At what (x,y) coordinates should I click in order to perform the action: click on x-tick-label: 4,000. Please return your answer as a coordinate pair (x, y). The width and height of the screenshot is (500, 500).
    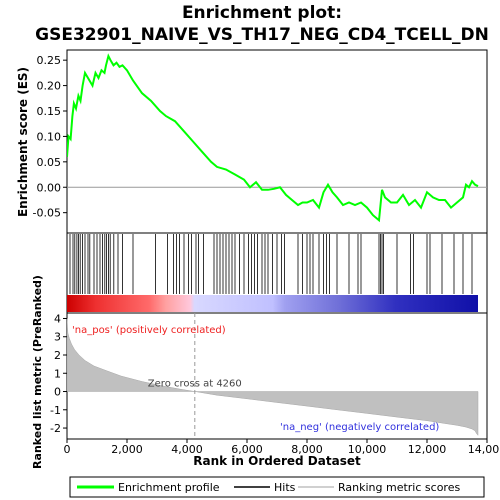
    Looking at the image, I should click on (187, 449).